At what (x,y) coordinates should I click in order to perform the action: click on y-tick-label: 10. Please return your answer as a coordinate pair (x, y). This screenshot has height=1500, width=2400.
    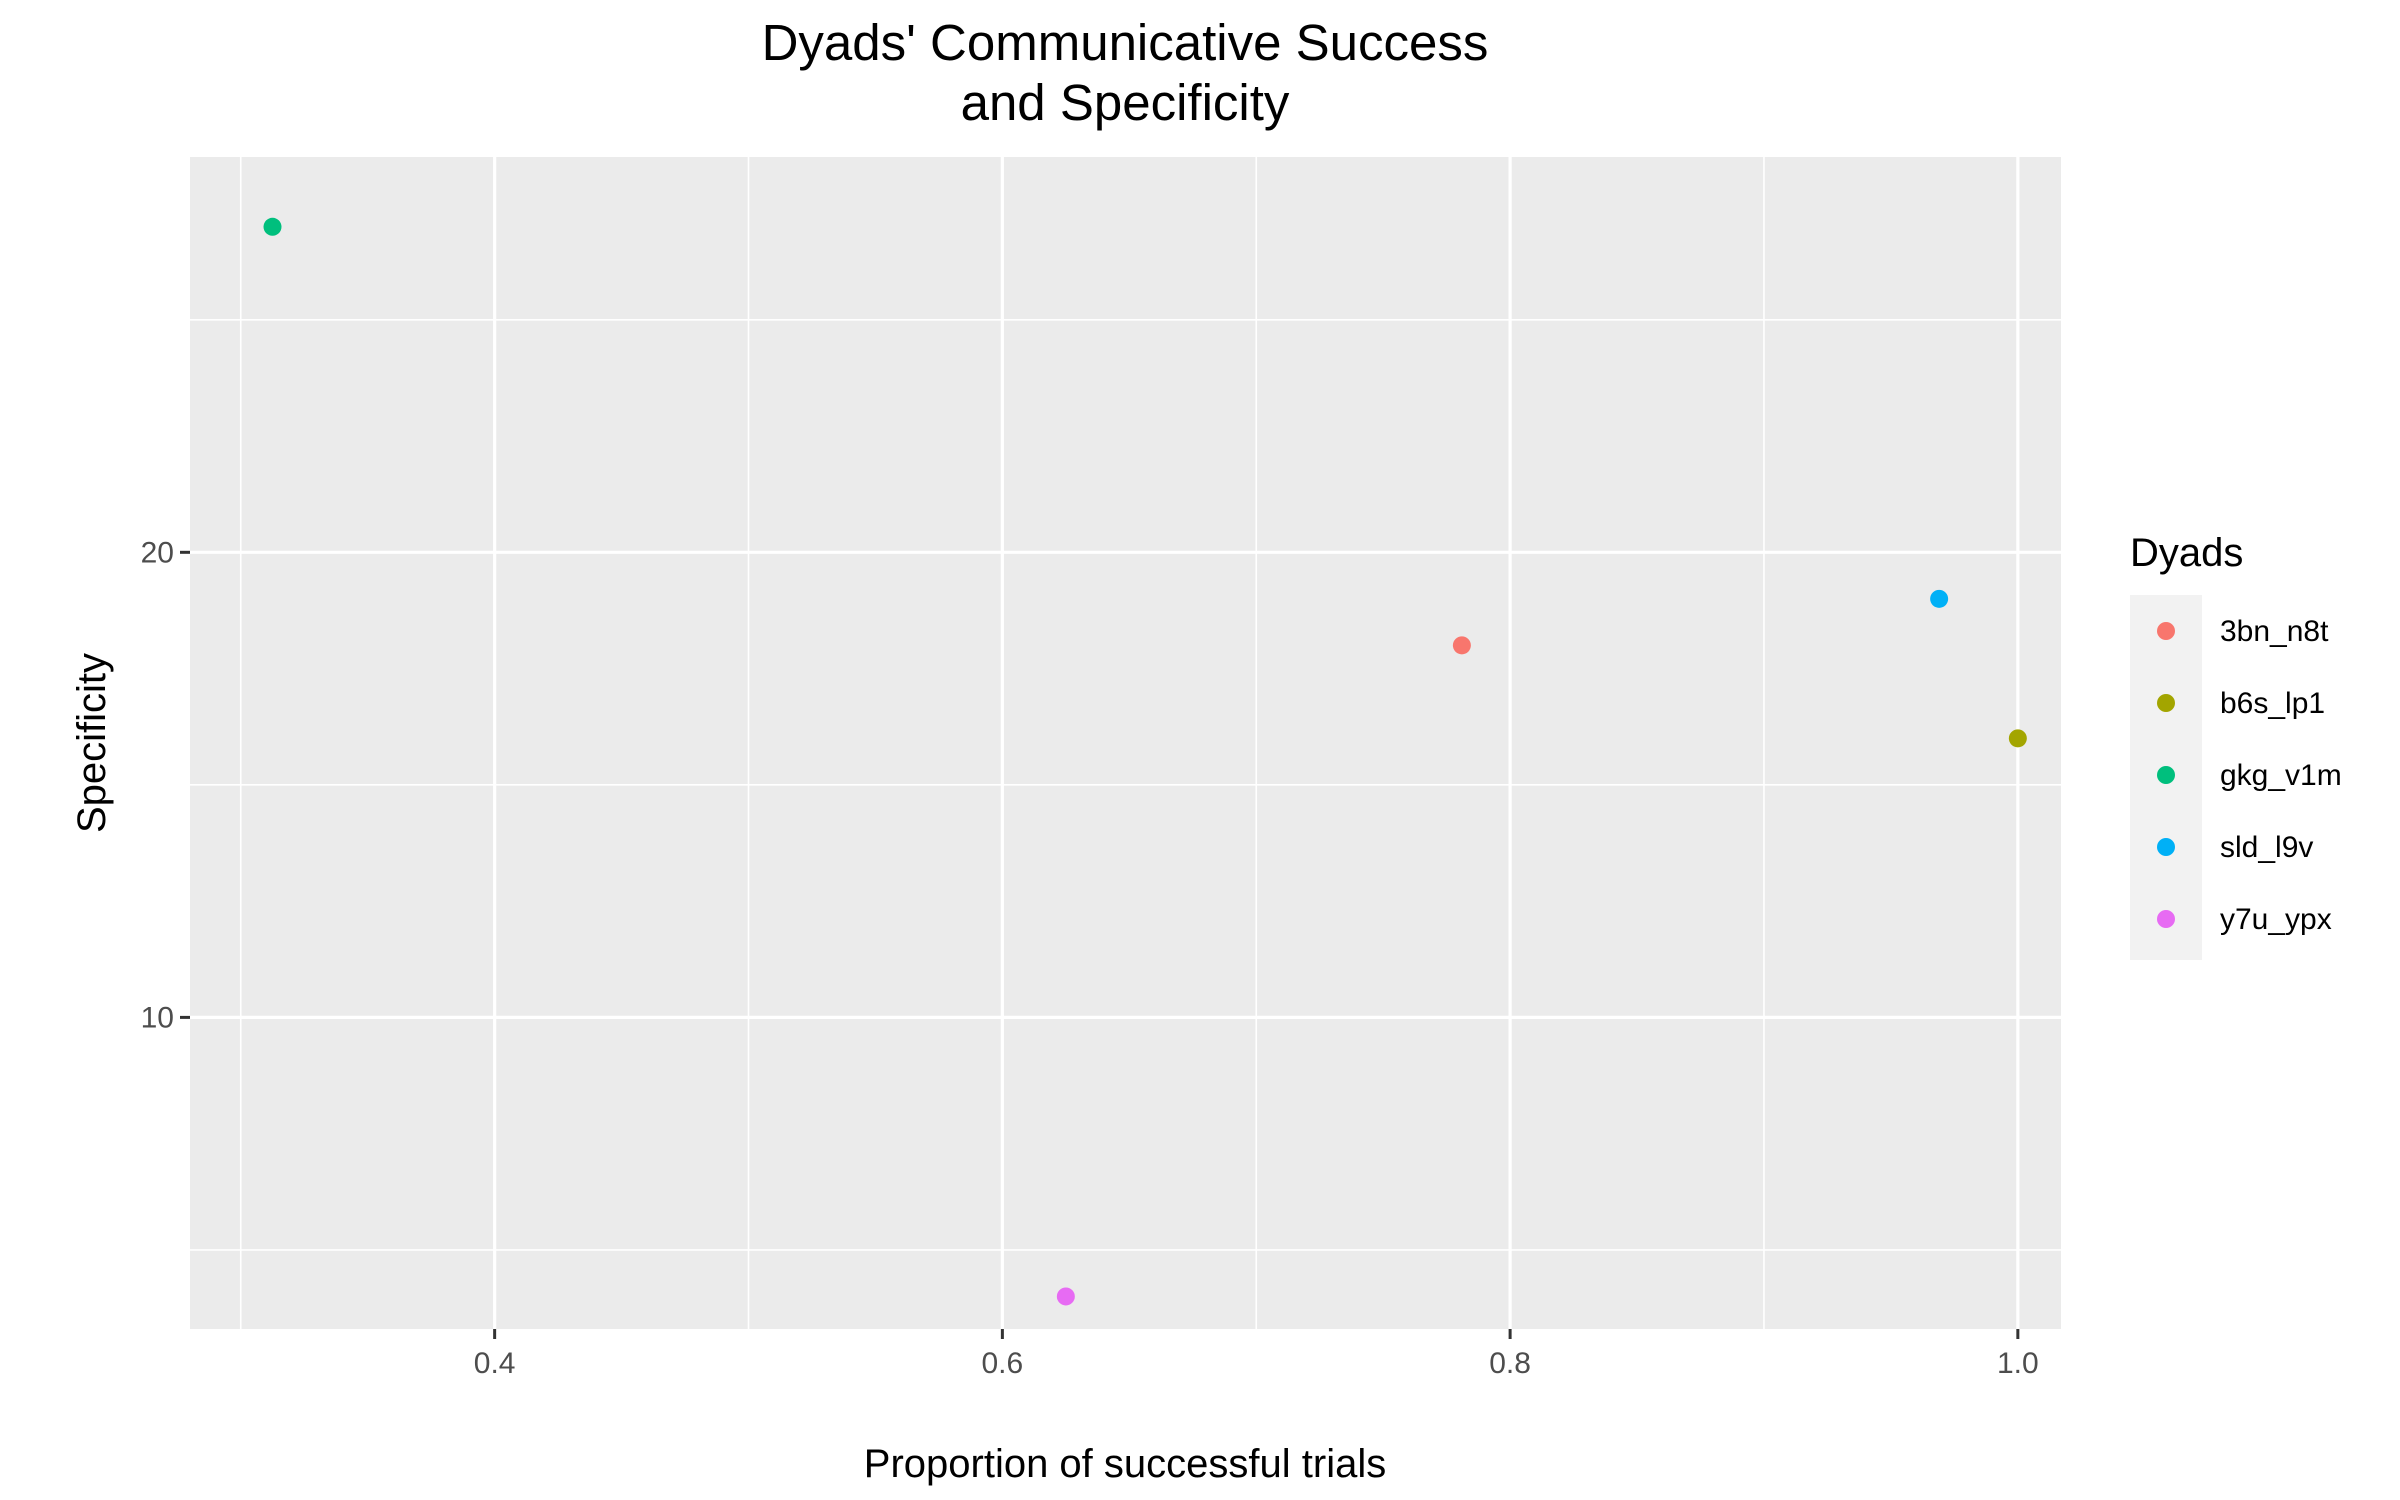
    Looking at the image, I should click on (157, 1017).